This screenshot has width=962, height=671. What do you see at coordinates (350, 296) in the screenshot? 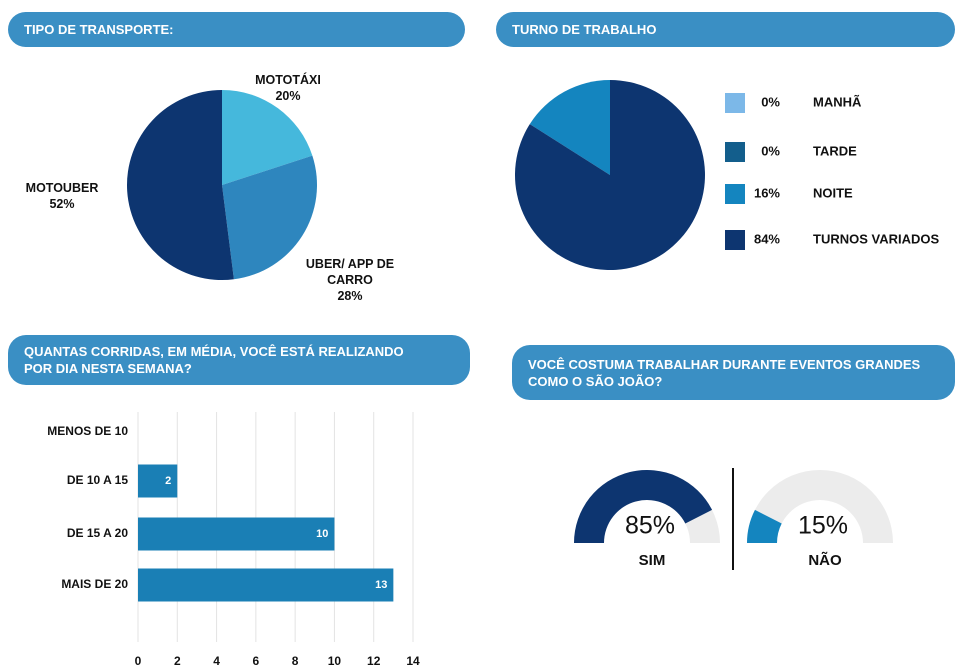
I see `slice-value: 28%` at bounding box center [350, 296].